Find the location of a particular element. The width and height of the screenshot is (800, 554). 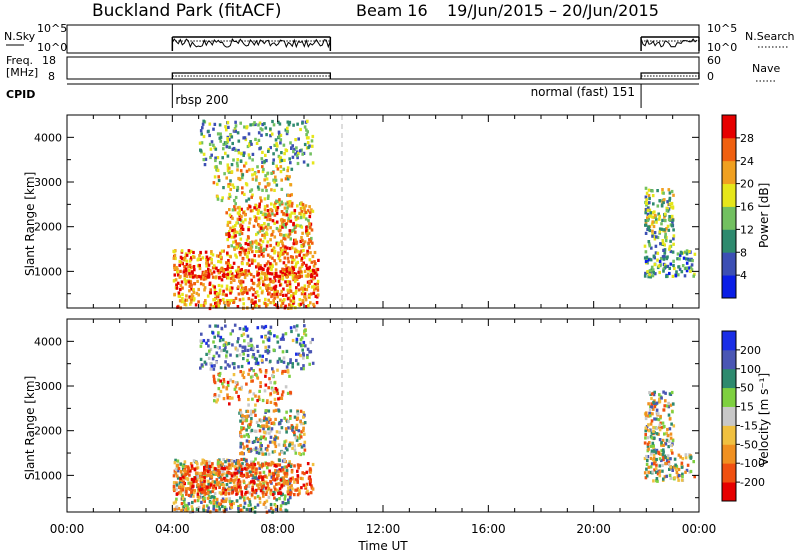

date-range: 19/Jun/2015 – 20/Jun/2015 is located at coordinates (553, 10).